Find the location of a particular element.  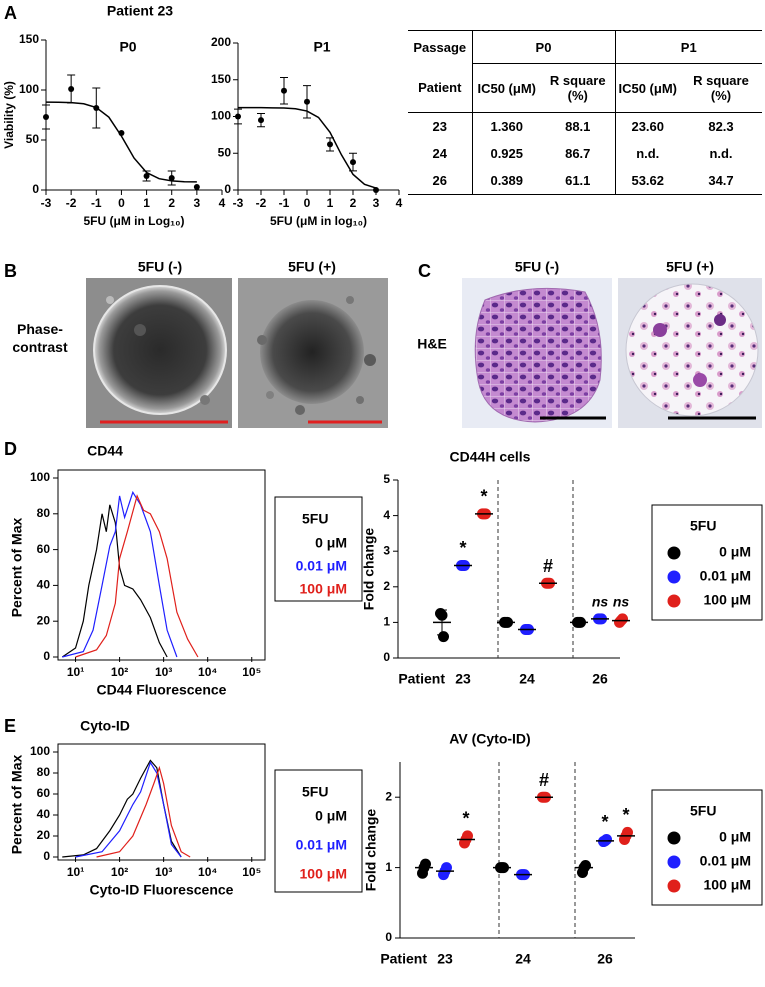

y-tick-label: 2 is located at coordinates (386, 586).